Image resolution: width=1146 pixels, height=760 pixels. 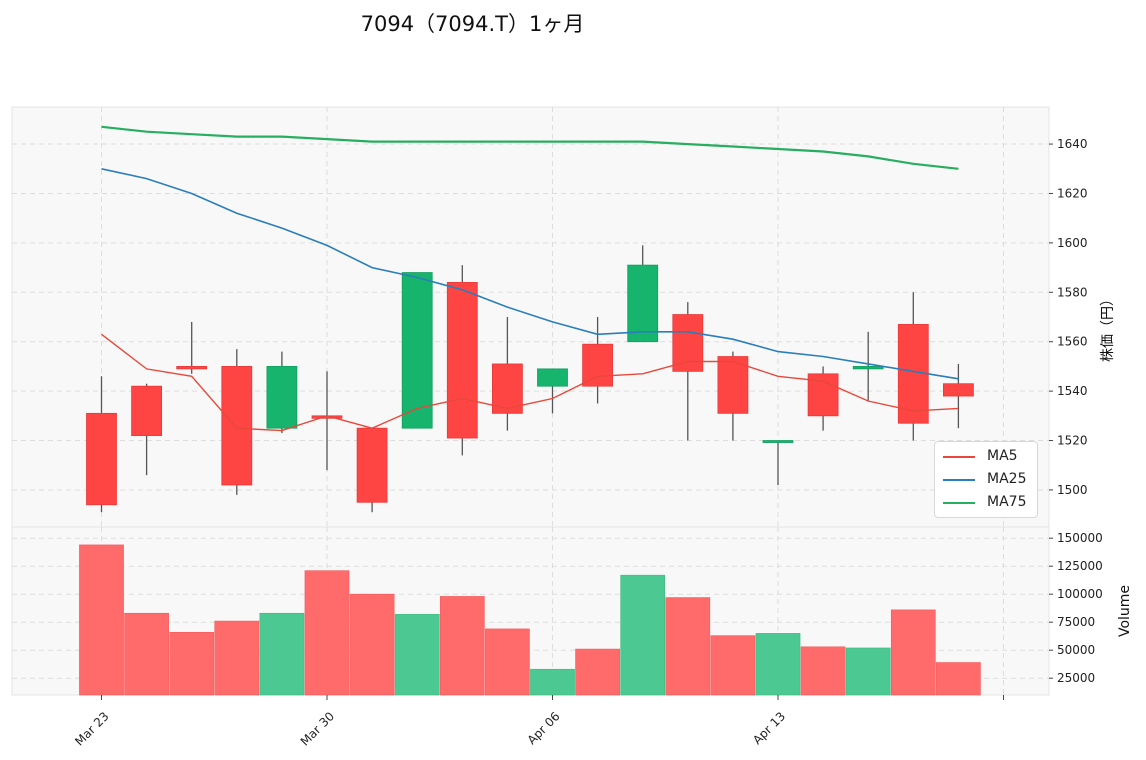 What do you see at coordinates (1072, 193) in the screenshot?
I see `price-tick-label: 1620` at bounding box center [1072, 193].